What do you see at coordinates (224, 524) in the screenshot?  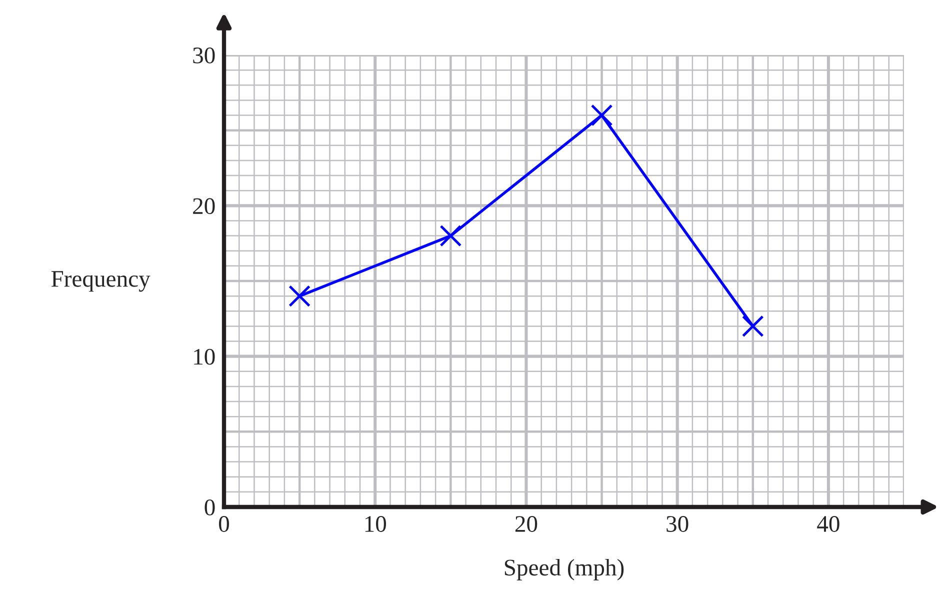 I see `x-tick-label: 0` at bounding box center [224, 524].